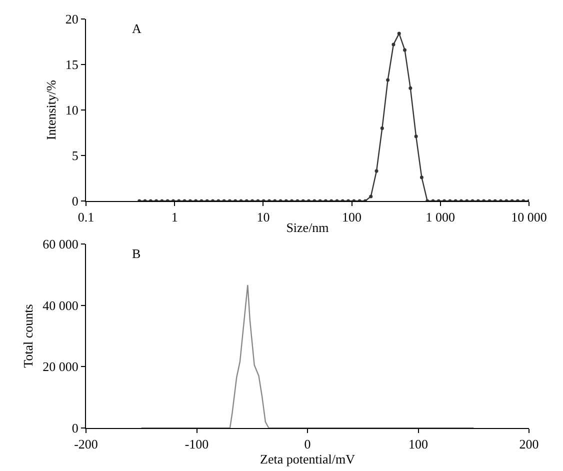  I want to click on y-tick-label: 40 000, so click(60, 305).